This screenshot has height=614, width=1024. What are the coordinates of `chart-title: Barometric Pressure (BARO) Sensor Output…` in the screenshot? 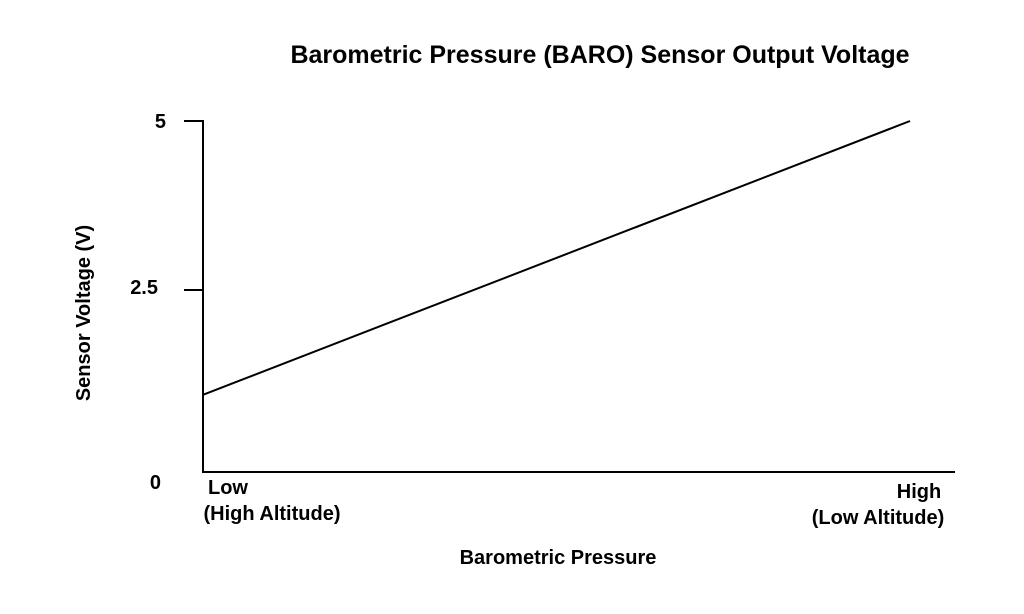 It's located at (599, 55).